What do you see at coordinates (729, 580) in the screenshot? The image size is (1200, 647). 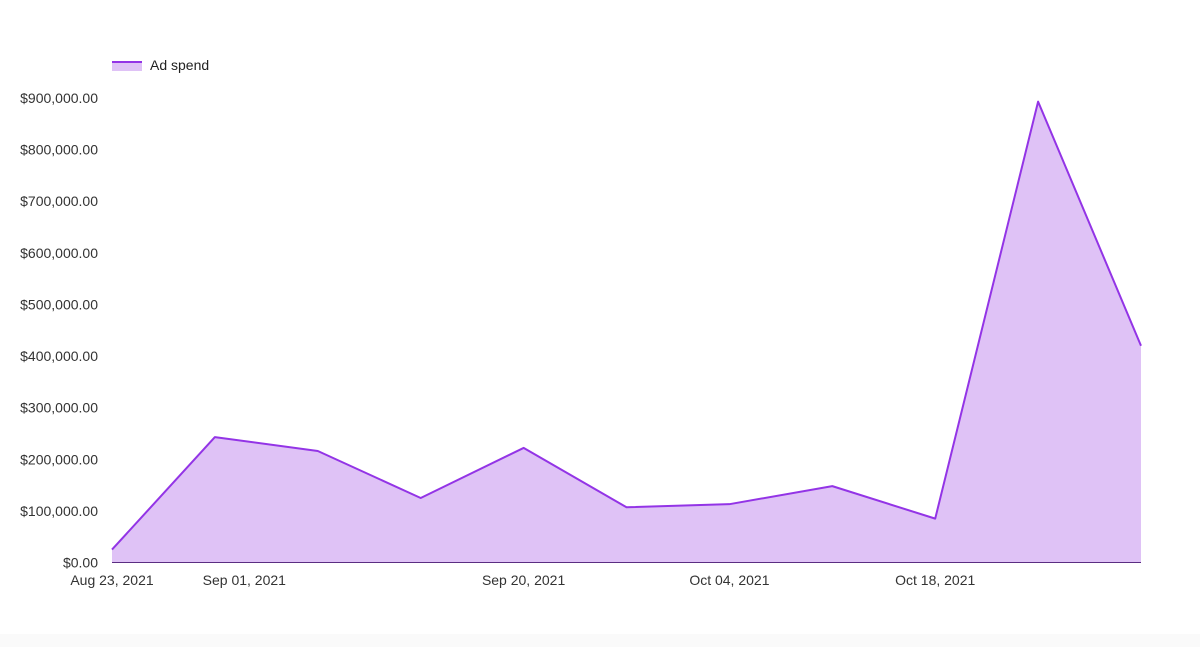 I see `x-tick-label: Oct 04, 2021` at bounding box center [729, 580].